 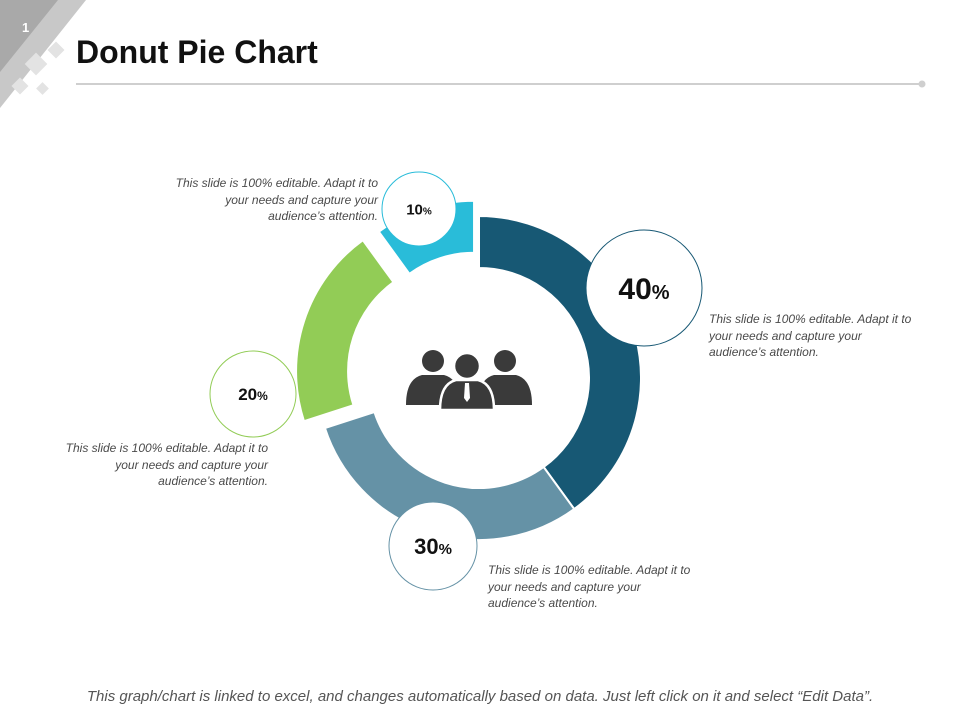 I want to click on data-label-30: 30%, so click(x=433, y=546).